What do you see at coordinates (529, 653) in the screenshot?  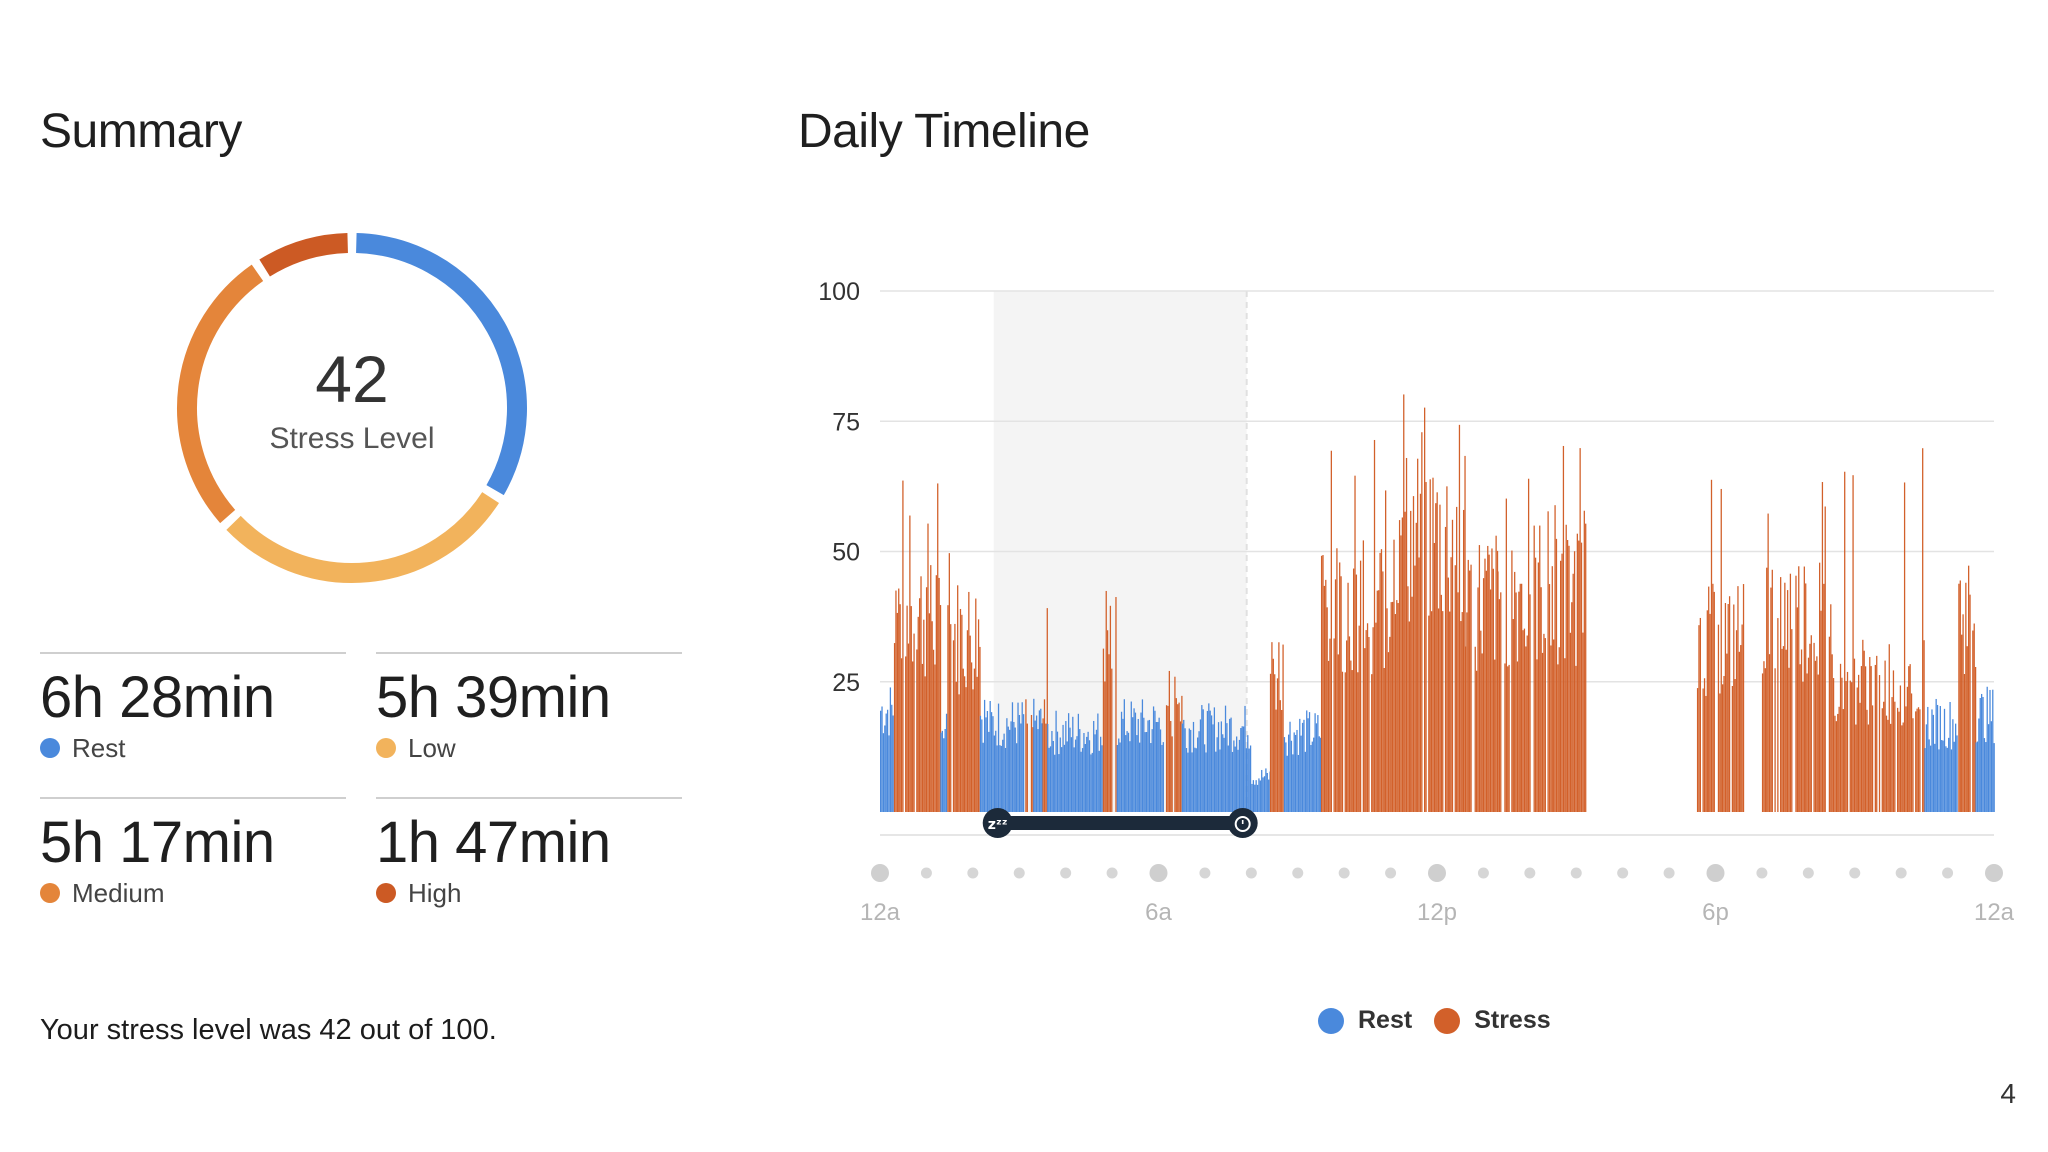 I see `divider` at bounding box center [529, 653].